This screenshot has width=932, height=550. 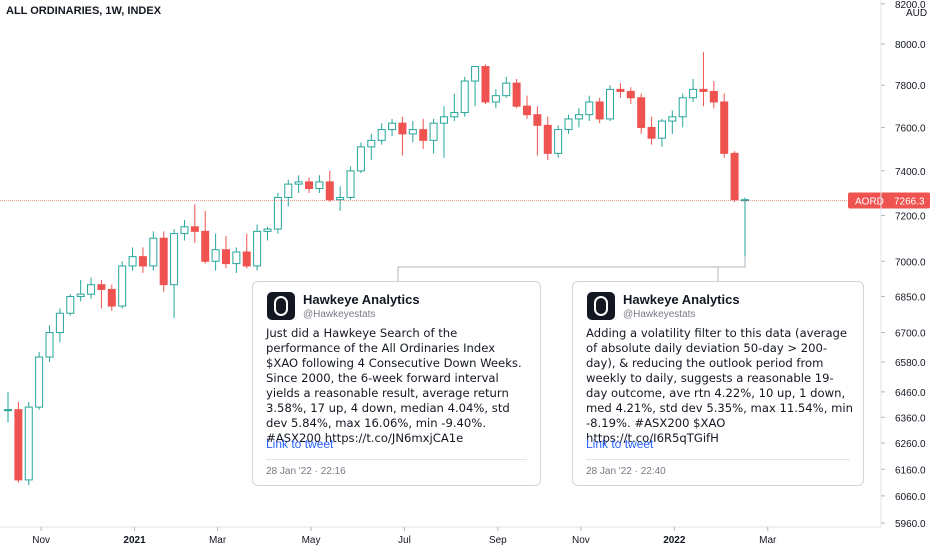 What do you see at coordinates (910, 470) in the screenshot?
I see `y-tick-label: 6160.0` at bounding box center [910, 470].